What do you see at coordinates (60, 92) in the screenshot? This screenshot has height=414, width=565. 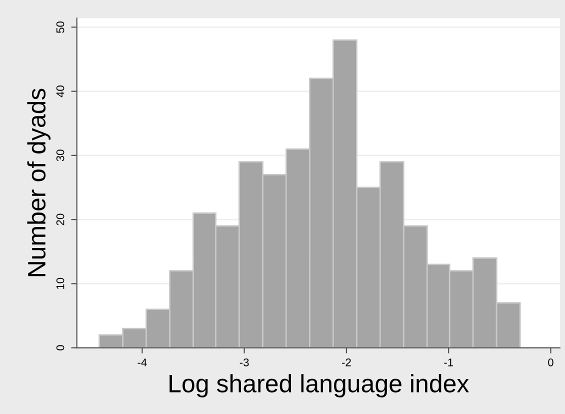 I see `y-tick-label: 40` at bounding box center [60, 92].